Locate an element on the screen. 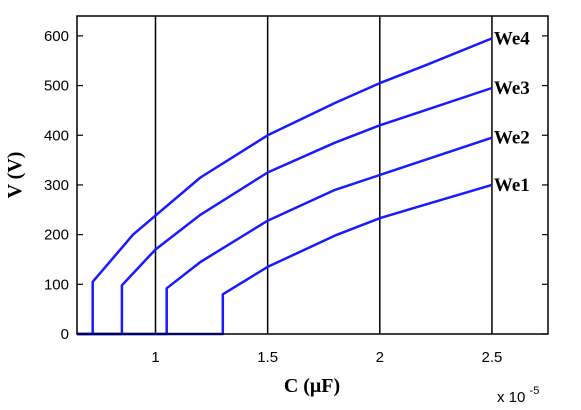 The height and width of the screenshot is (410, 581). x-axis-multiplier: x 10 -5 is located at coordinates (518, 395).